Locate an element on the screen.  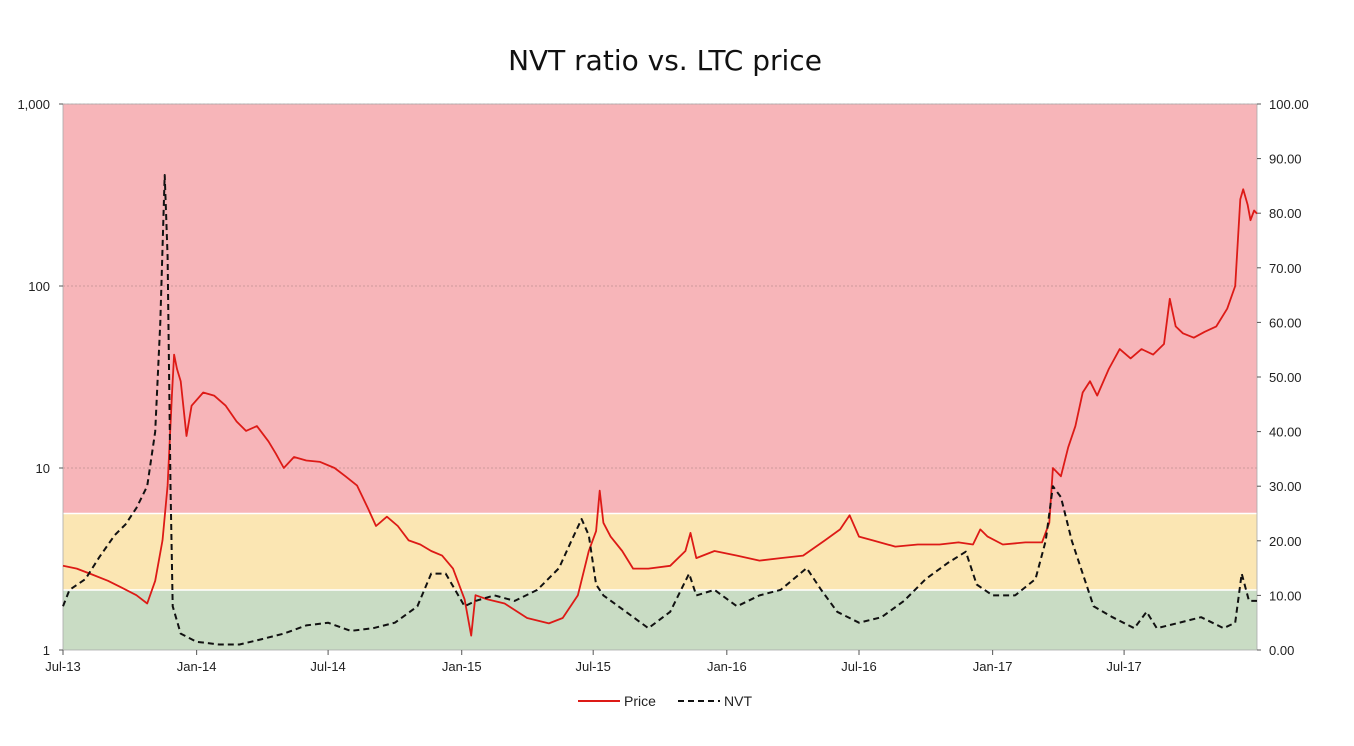
right-axis-label: 50.00 is located at coordinates (1285, 377).